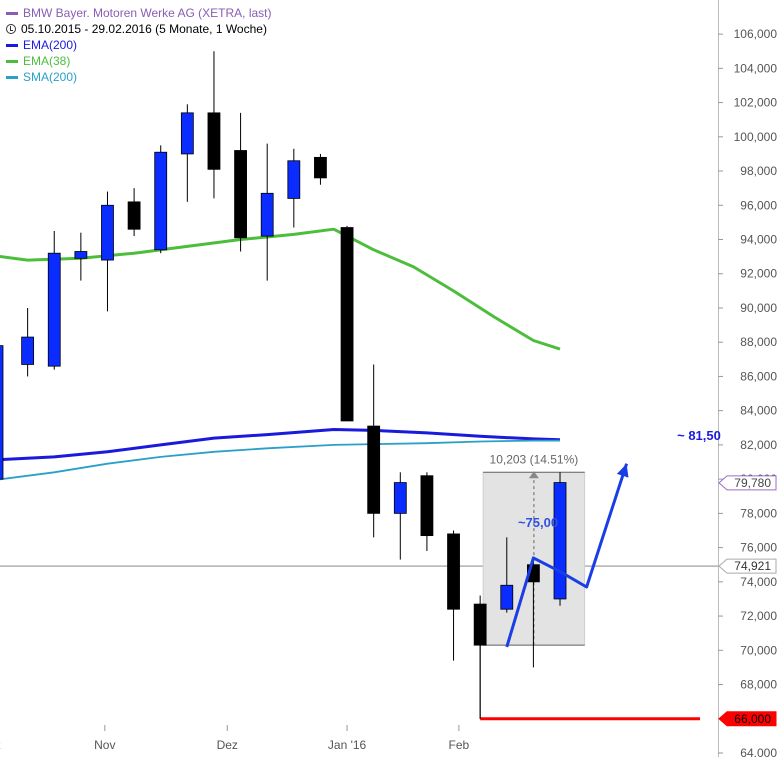 The height and width of the screenshot is (757, 780). What do you see at coordinates (758, 342) in the screenshot?
I see `y-tick-label: 88,000` at bounding box center [758, 342].